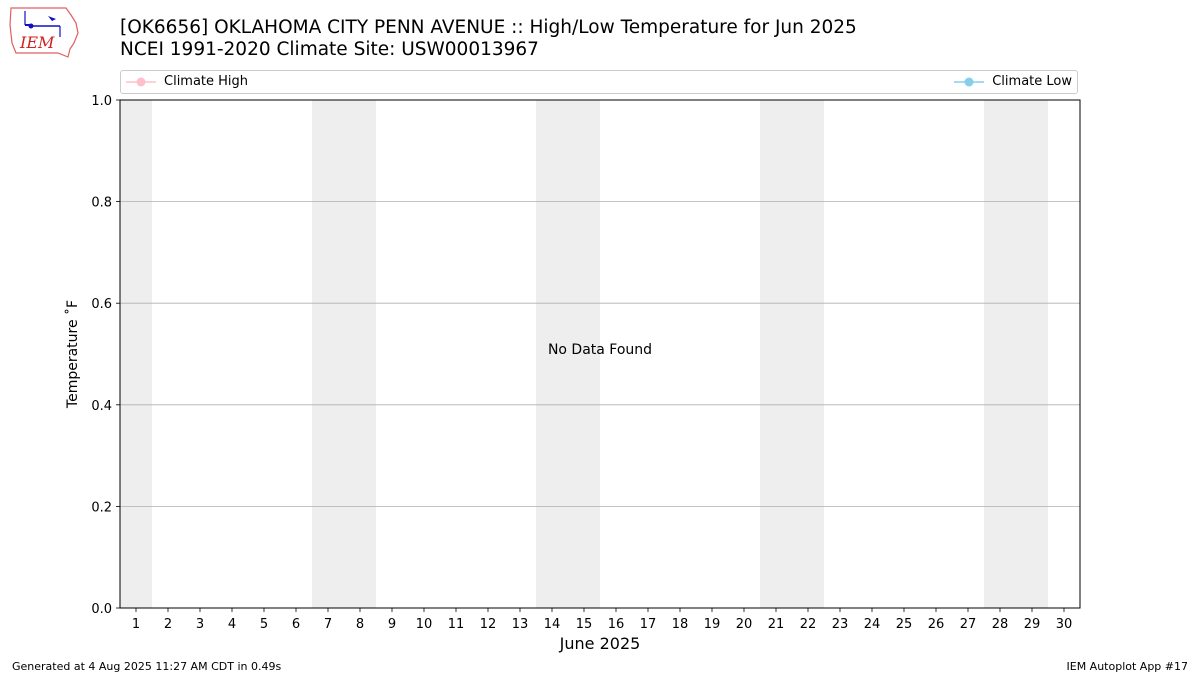 The height and width of the screenshot is (675, 1200). I want to click on logo-text: IEM, so click(37, 42).